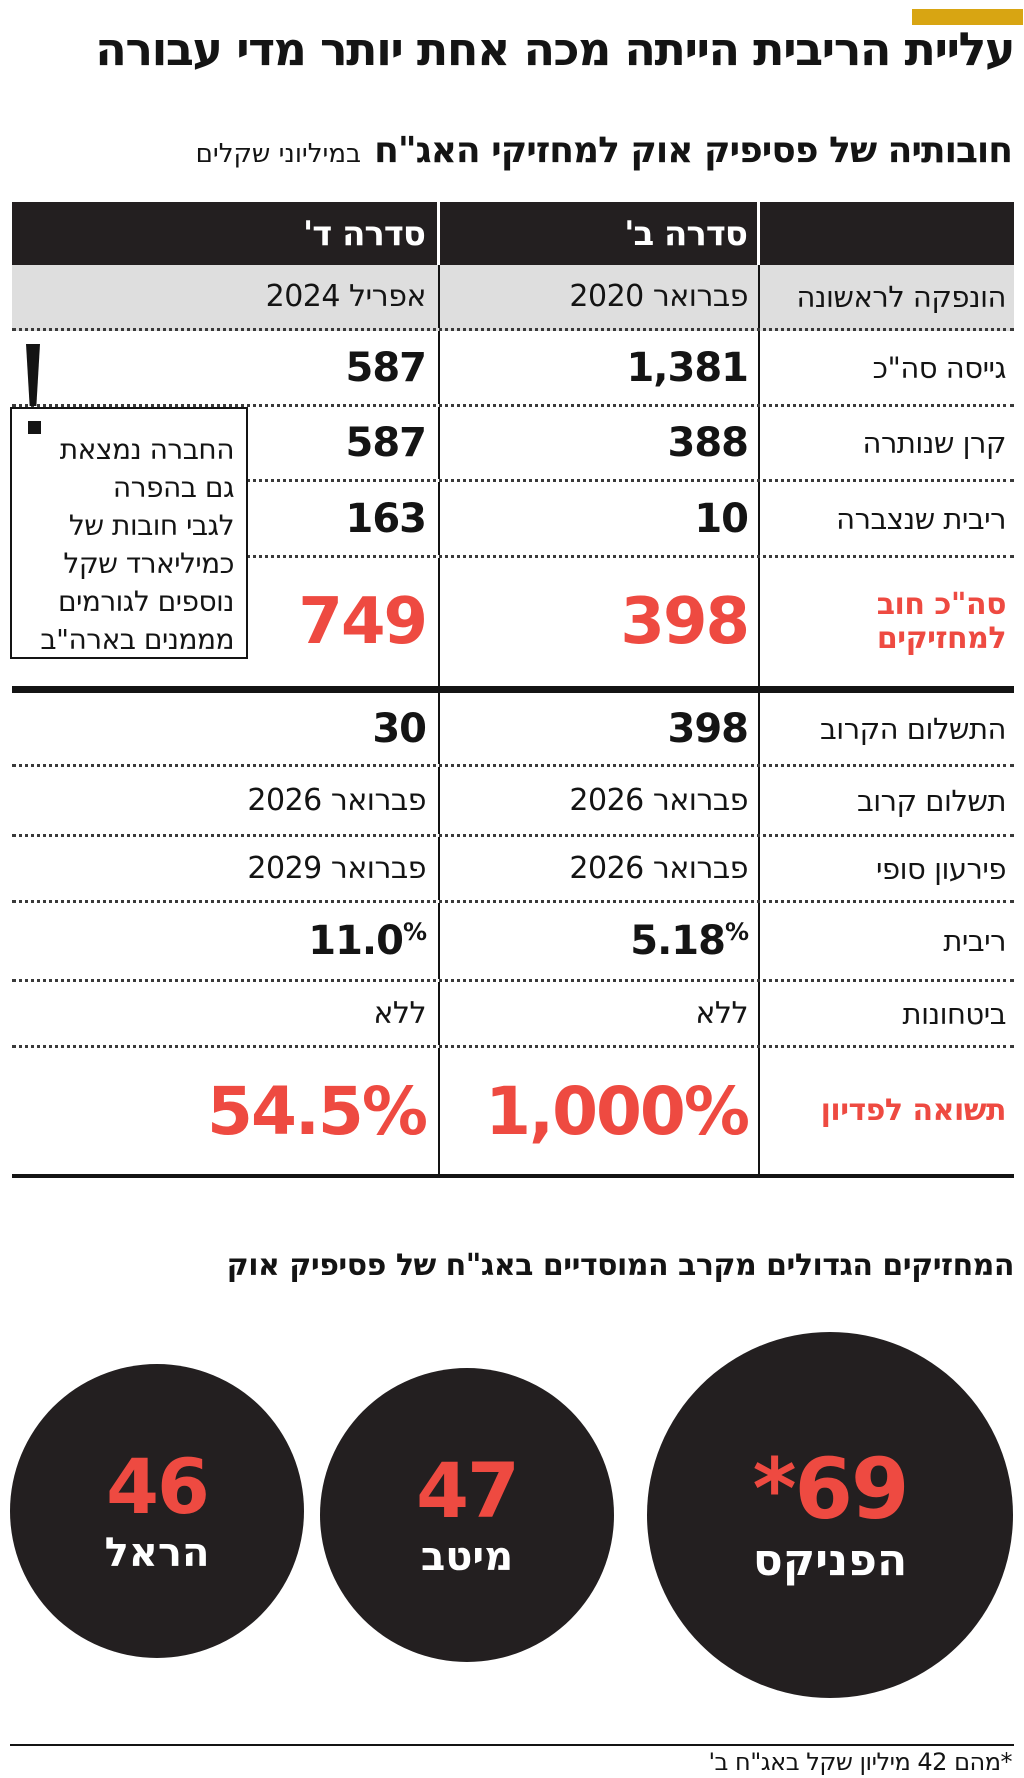  Describe the element at coordinates (367, 941) in the screenshot. I see `cell-value: 11.0%` at that location.